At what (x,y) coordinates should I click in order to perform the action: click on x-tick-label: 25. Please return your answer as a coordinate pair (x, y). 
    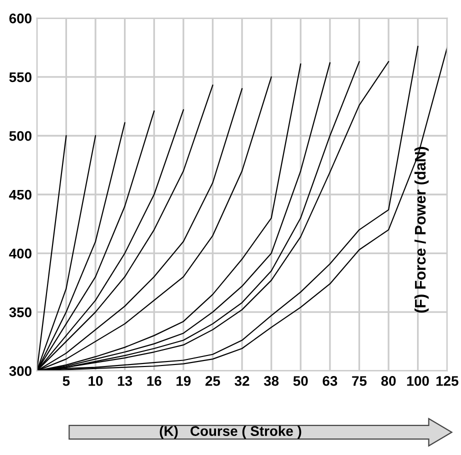
    Looking at the image, I should click on (212, 381).